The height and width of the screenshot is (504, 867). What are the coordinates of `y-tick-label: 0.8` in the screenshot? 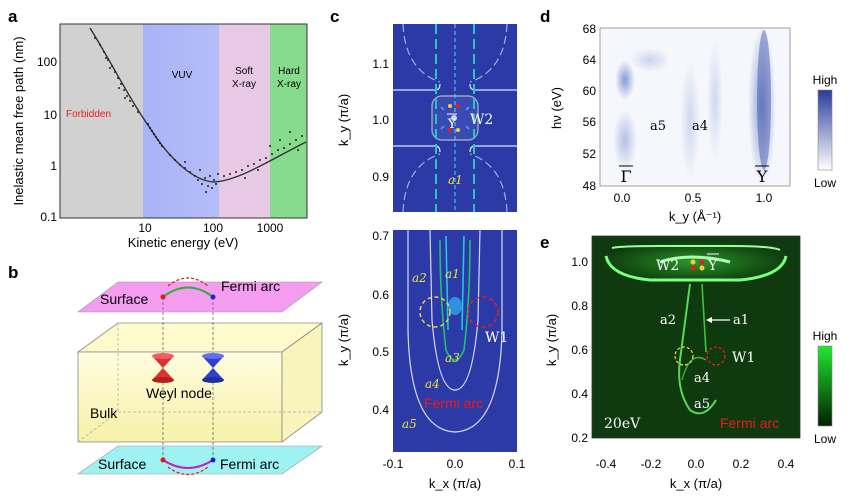 It's located at (579, 306).